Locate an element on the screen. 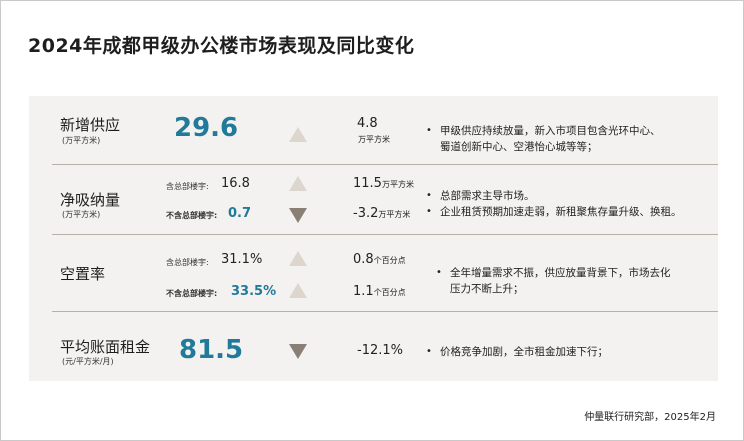 The height and width of the screenshot is (441, 744). vacancy-sub1-trend-up-icon is located at coordinates (298, 258).